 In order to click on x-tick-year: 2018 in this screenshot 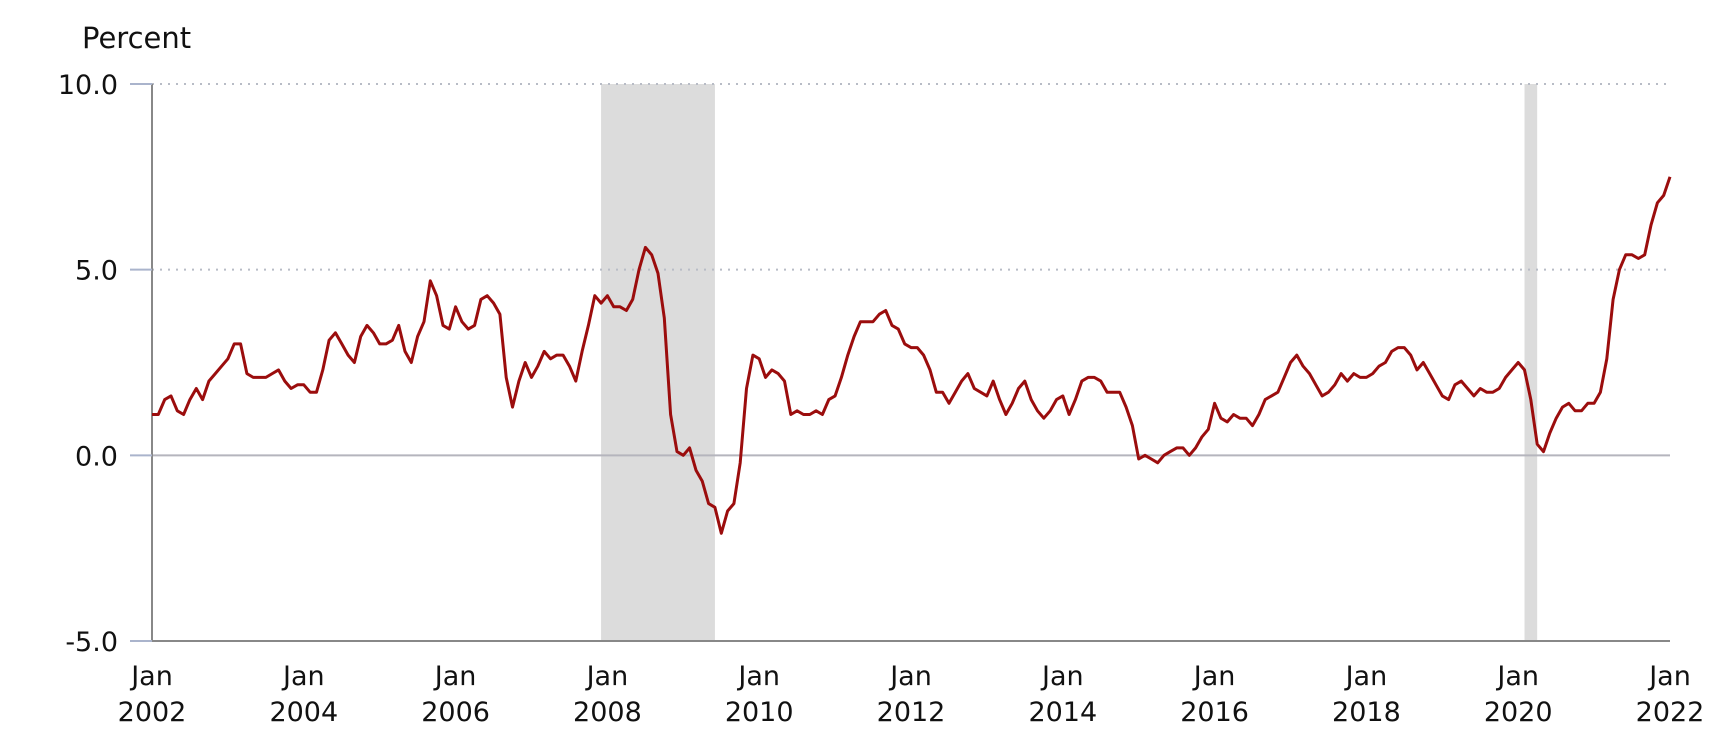, I will do `click(1366, 712)`.